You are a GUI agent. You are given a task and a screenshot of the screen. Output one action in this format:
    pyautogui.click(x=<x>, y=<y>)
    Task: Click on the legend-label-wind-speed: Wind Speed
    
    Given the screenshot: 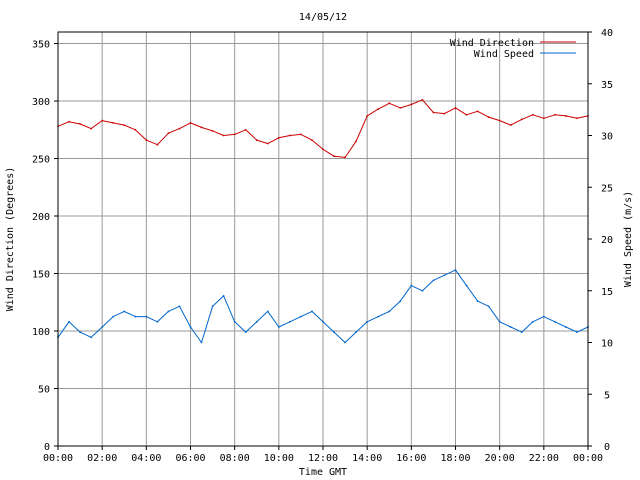 What is the action you would take?
    pyautogui.click(x=504, y=54)
    